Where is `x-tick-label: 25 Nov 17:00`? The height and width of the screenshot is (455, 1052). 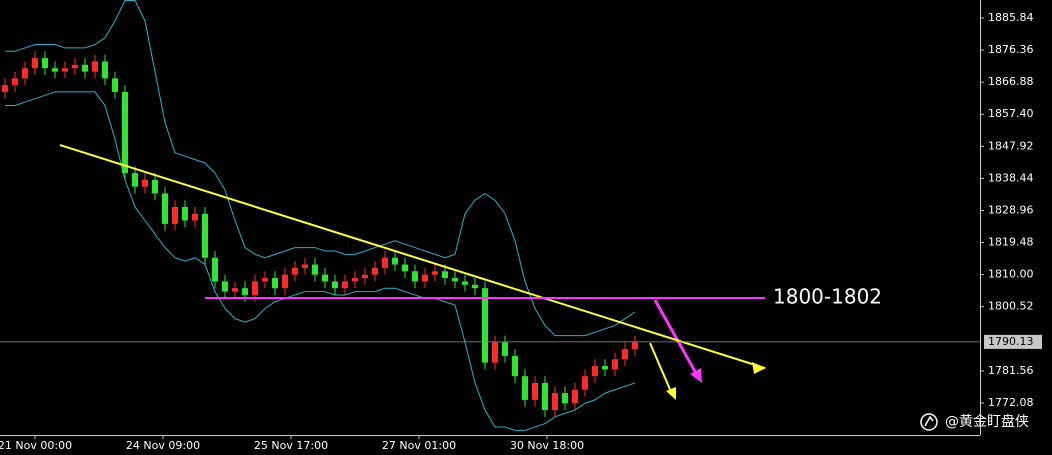 x-tick-label: 25 Nov 17:00 is located at coordinates (291, 445).